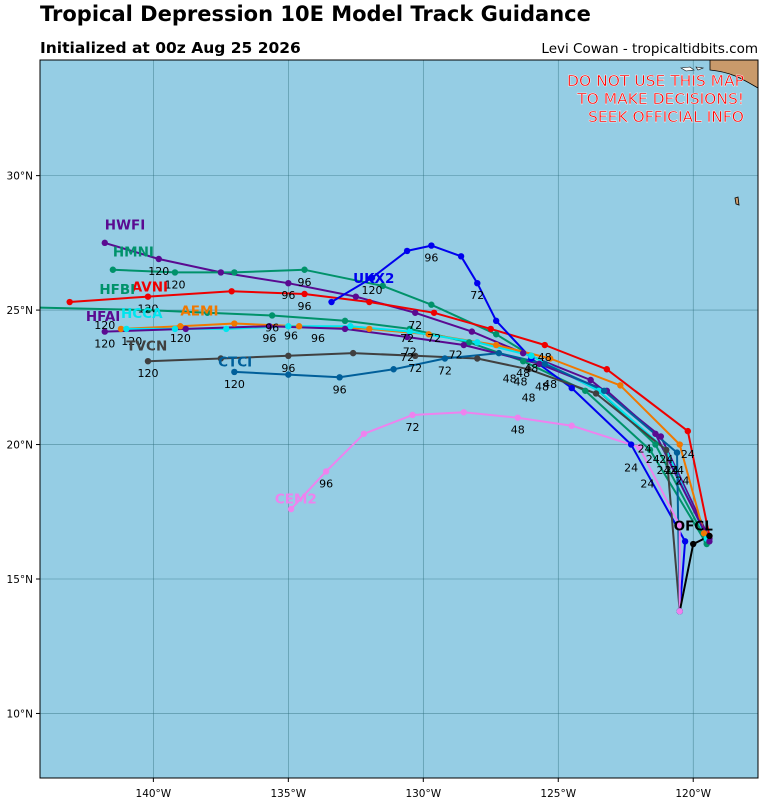  What do you see at coordinates (423, 794) in the screenshot?
I see `lon-tick-label: 130°W` at bounding box center [423, 794].